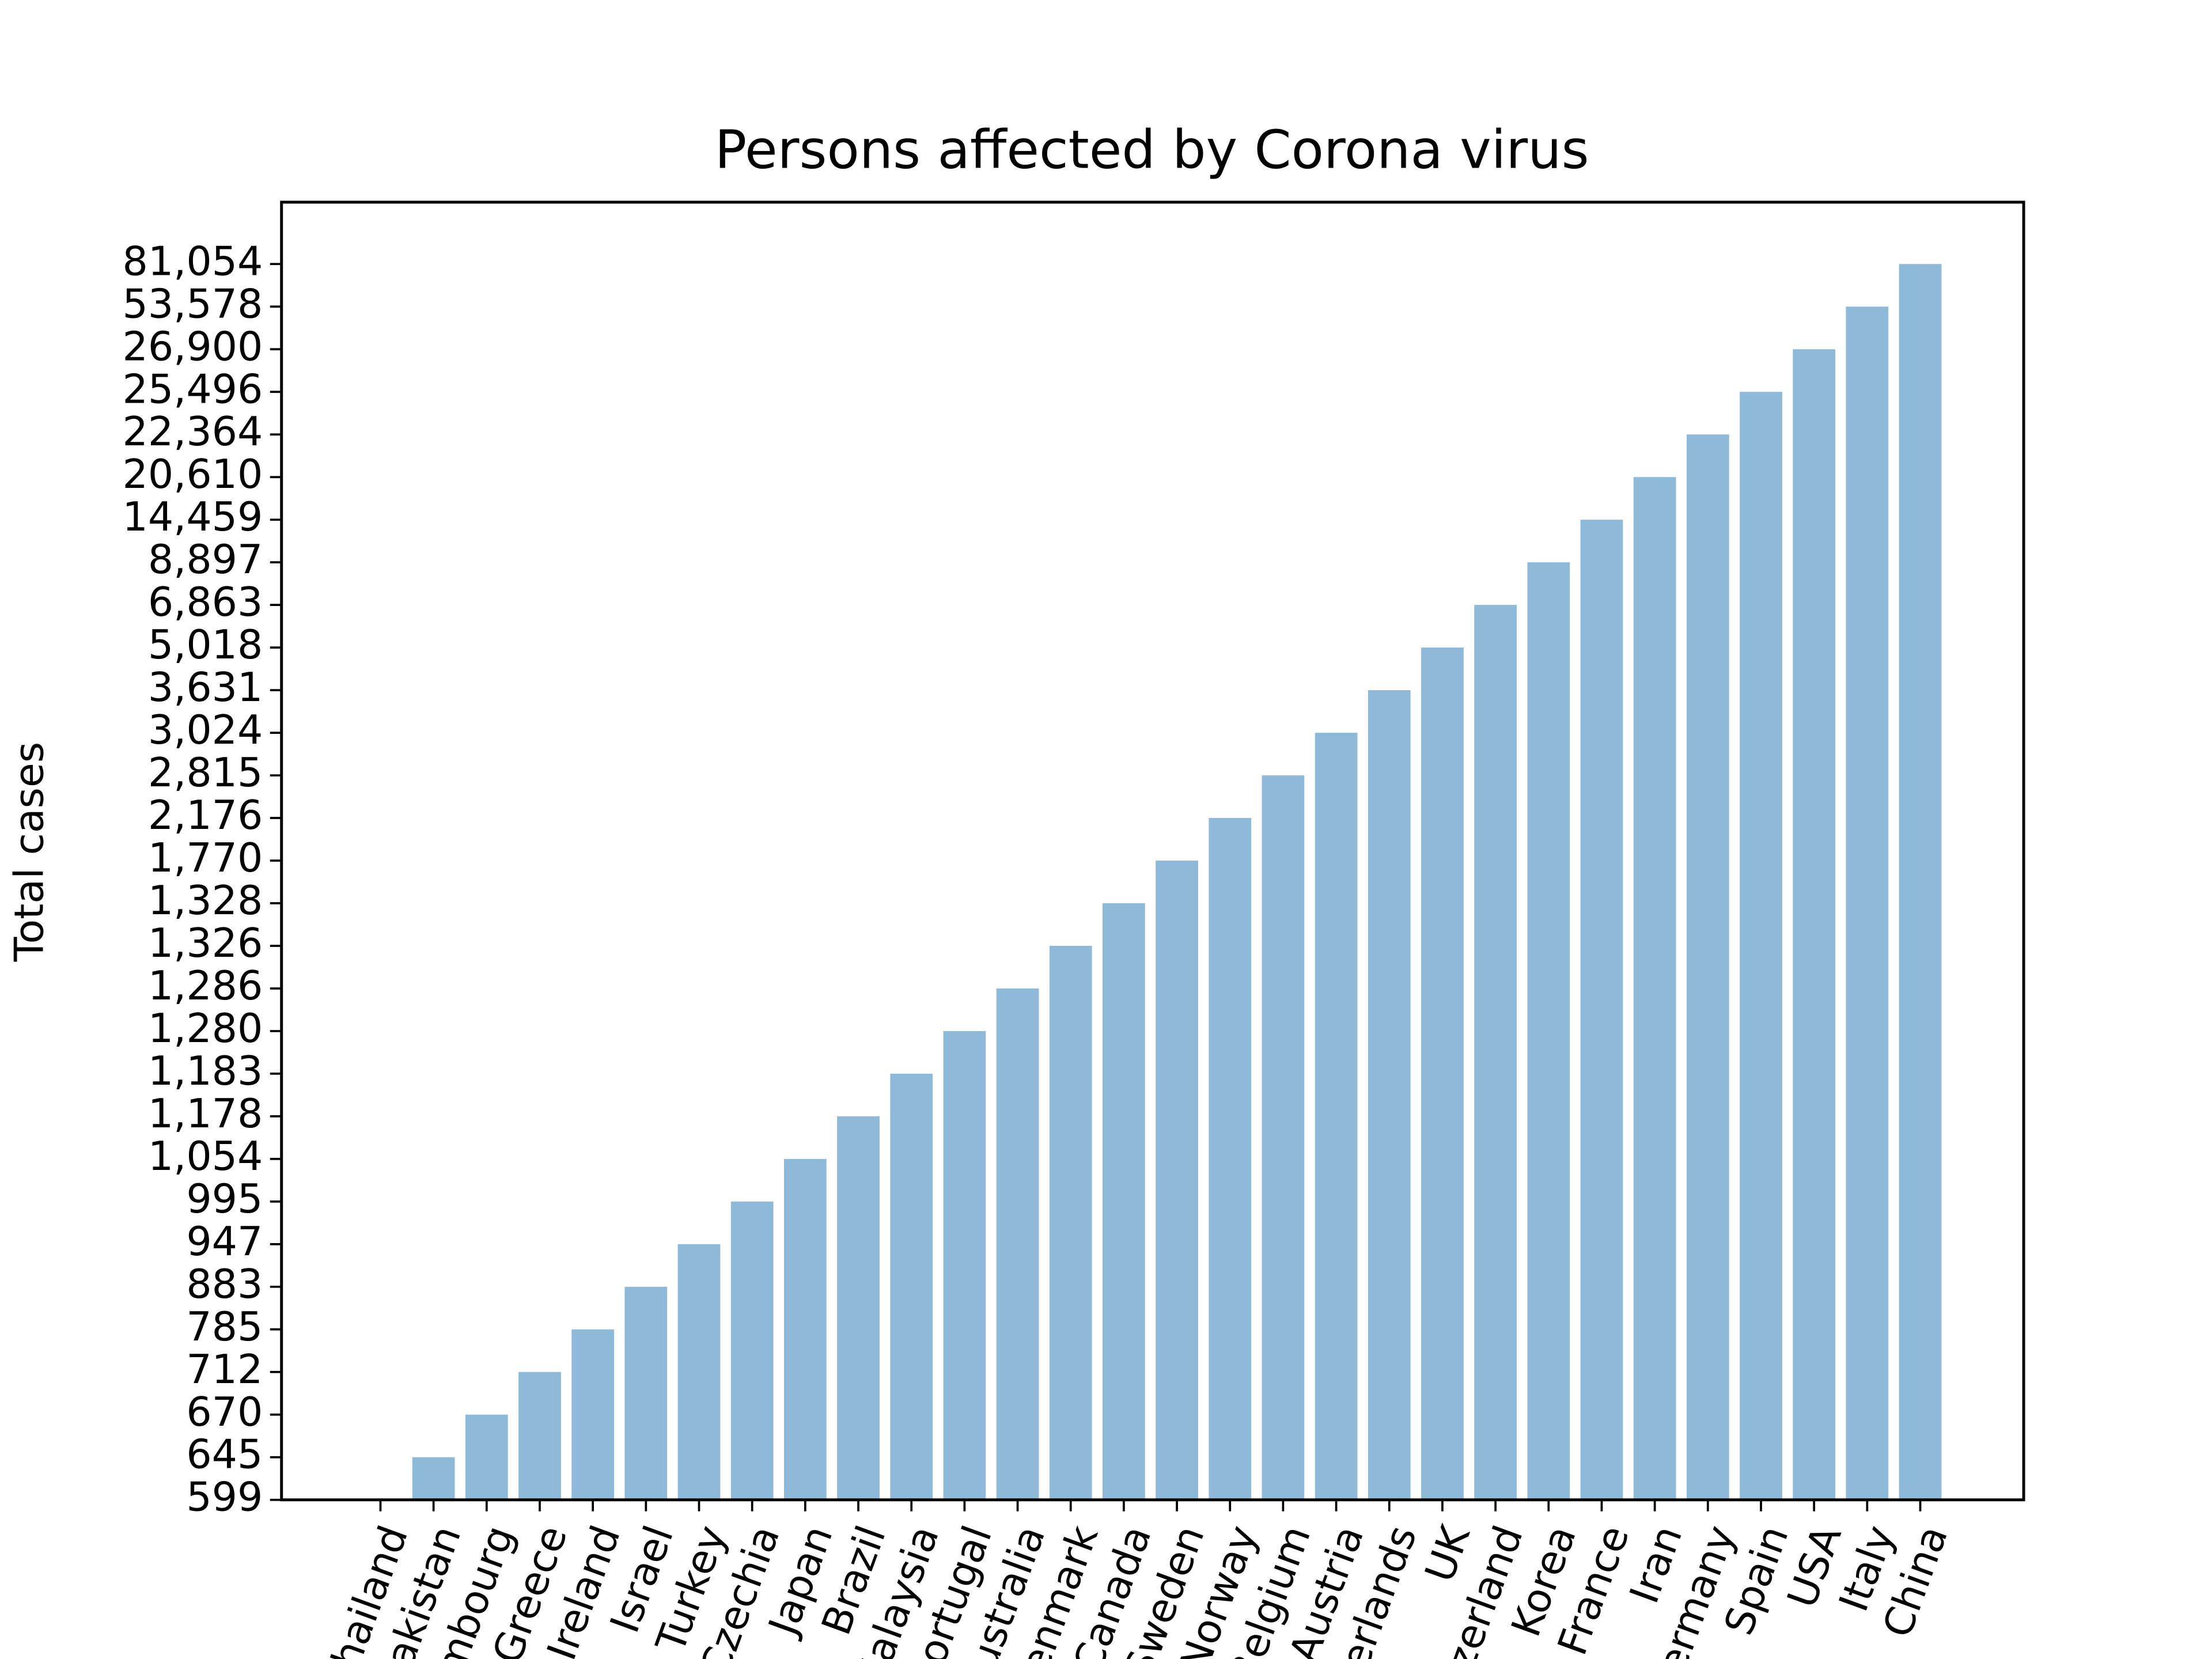 This screenshot has width=2212, height=1659. Describe the element at coordinates (224, 1454) in the screenshot. I see `y-tick-label: 645` at that location.